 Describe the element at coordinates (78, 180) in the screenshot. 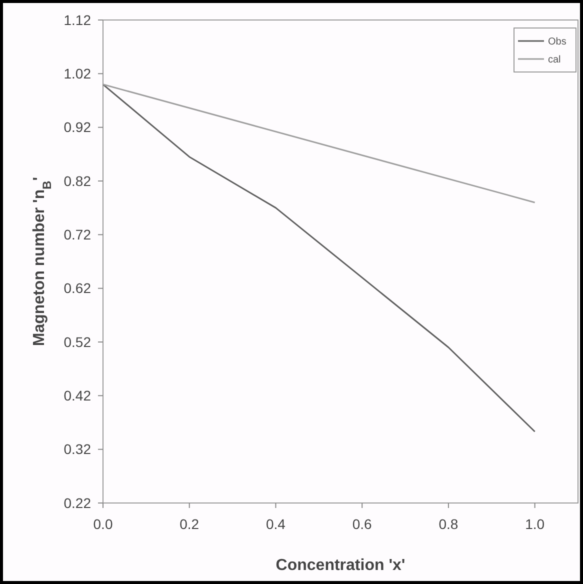

I see `y-tick-label: 0.82` at that location.